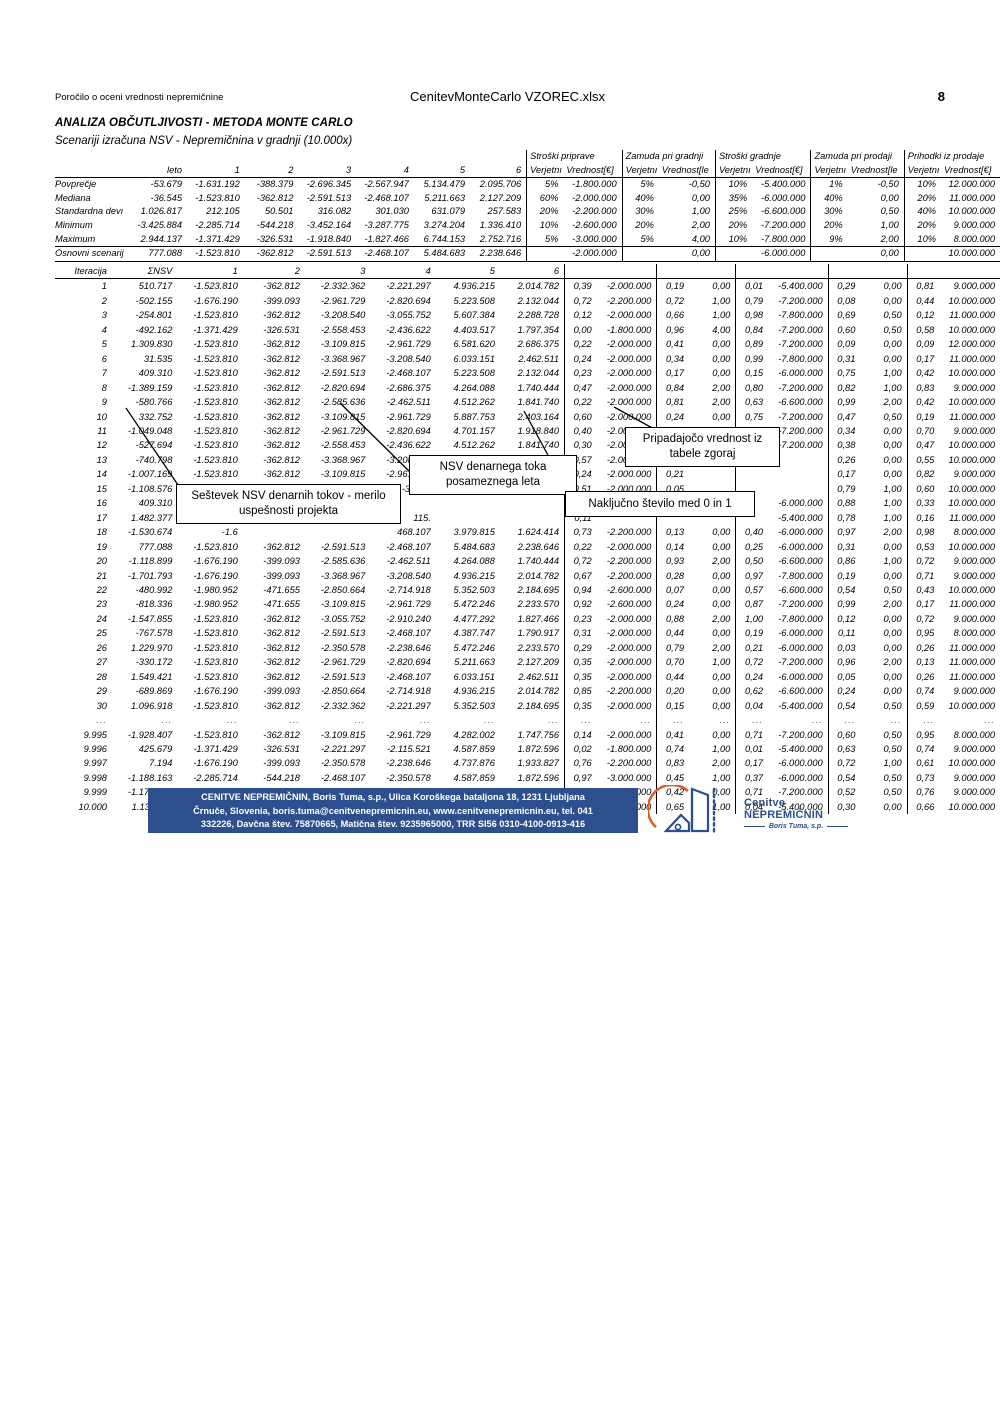 This screenshot has width=1000, height=1414. I want to click on iteration-year-npv: 5.223.508, so click(474, 373).